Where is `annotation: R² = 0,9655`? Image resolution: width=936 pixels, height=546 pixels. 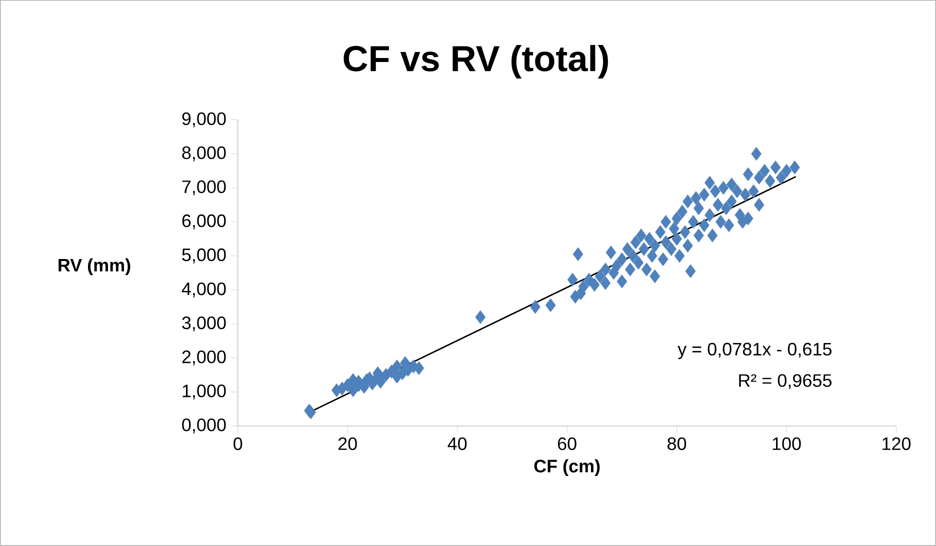
annotation: R² = 0,9655 is located at coordinates (785, 382).